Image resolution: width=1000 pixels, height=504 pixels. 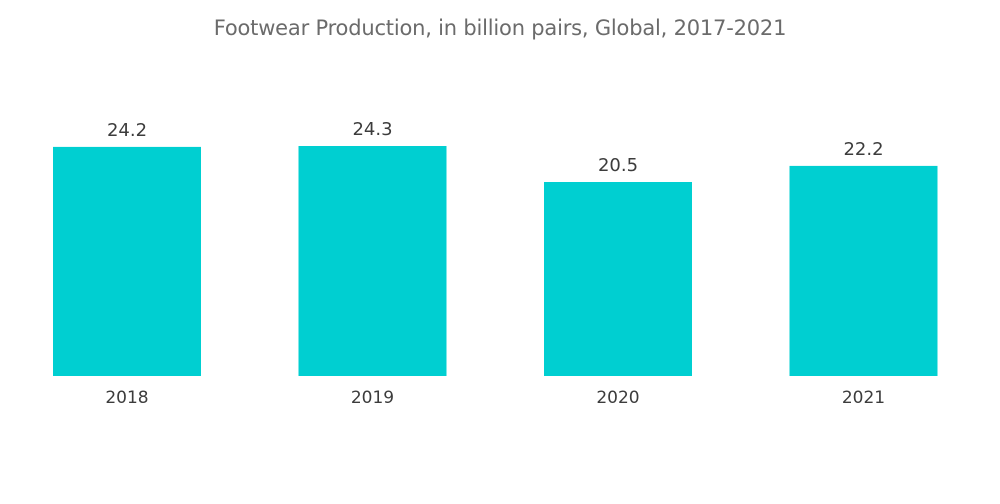 I want to click on x-tick-label-2019: 2019, so click(x=372, y=398).